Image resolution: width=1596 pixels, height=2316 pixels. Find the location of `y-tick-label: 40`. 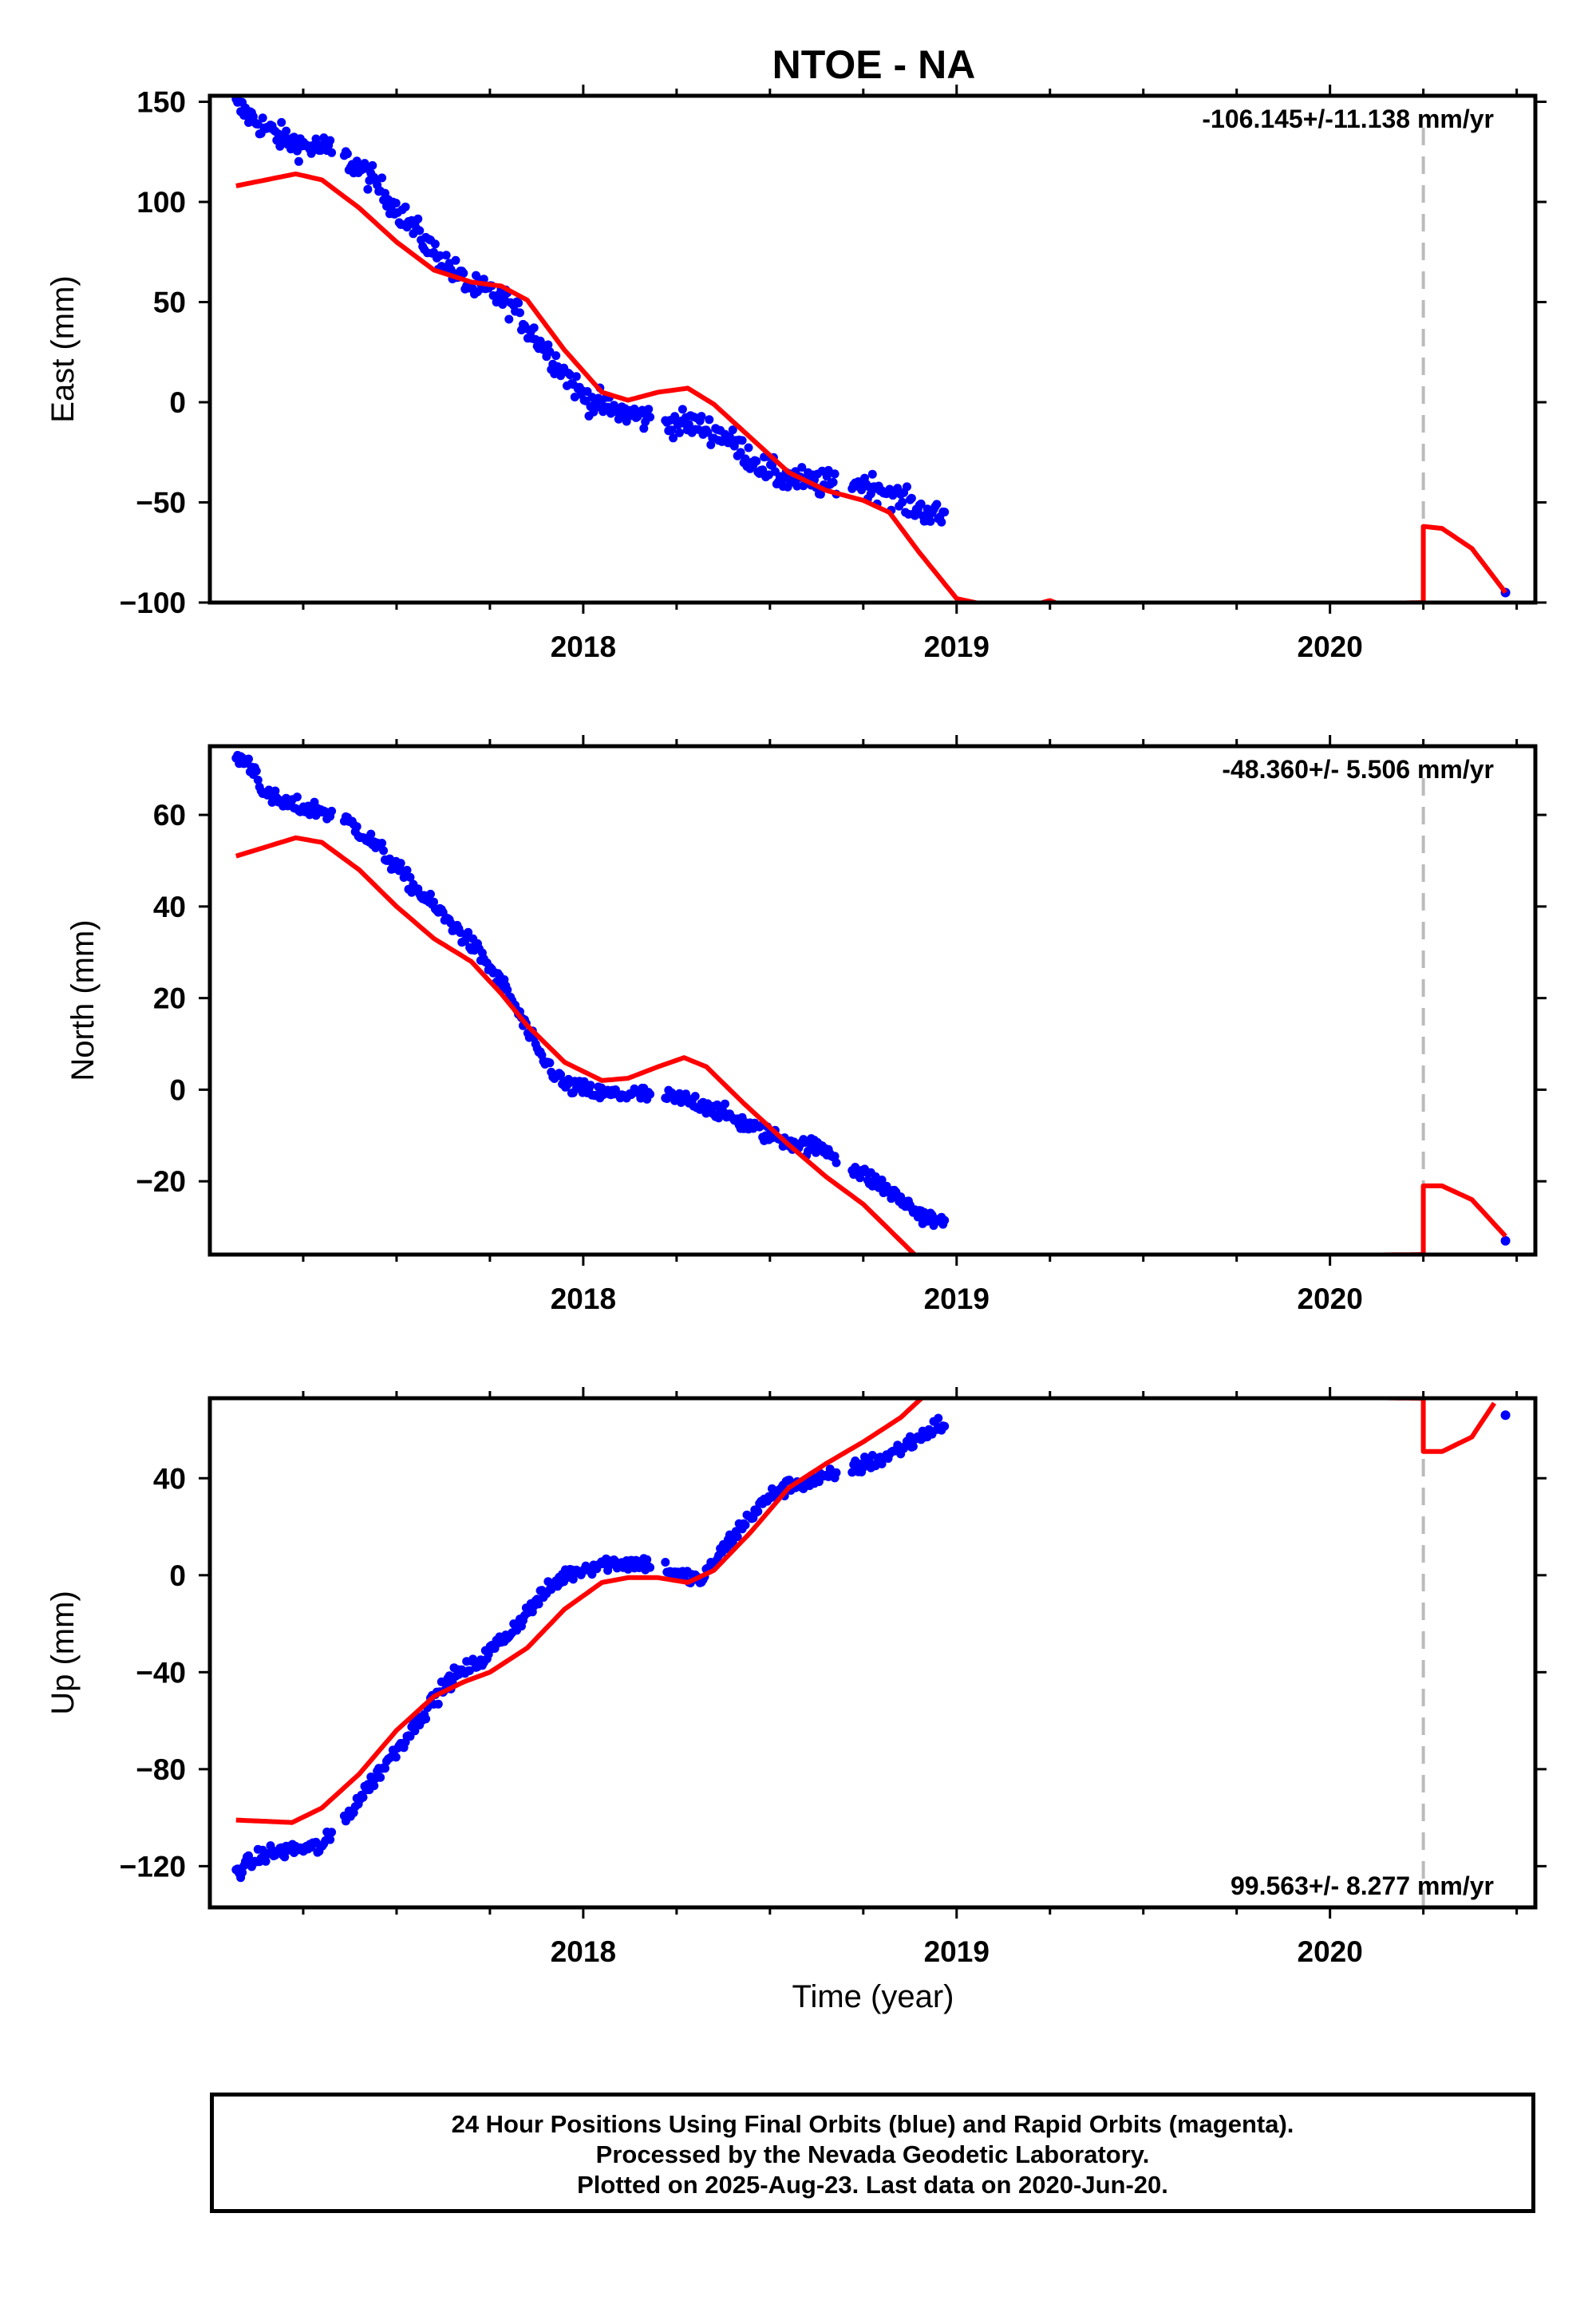

y-tick-label: 40 is located at coordinates (169, 907).